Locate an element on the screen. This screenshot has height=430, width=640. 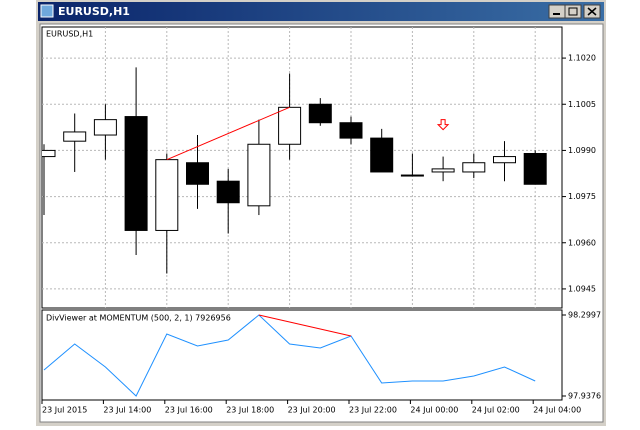
x-tick-label: 23 Jul 16:00 is located at coordinates (189, 410).